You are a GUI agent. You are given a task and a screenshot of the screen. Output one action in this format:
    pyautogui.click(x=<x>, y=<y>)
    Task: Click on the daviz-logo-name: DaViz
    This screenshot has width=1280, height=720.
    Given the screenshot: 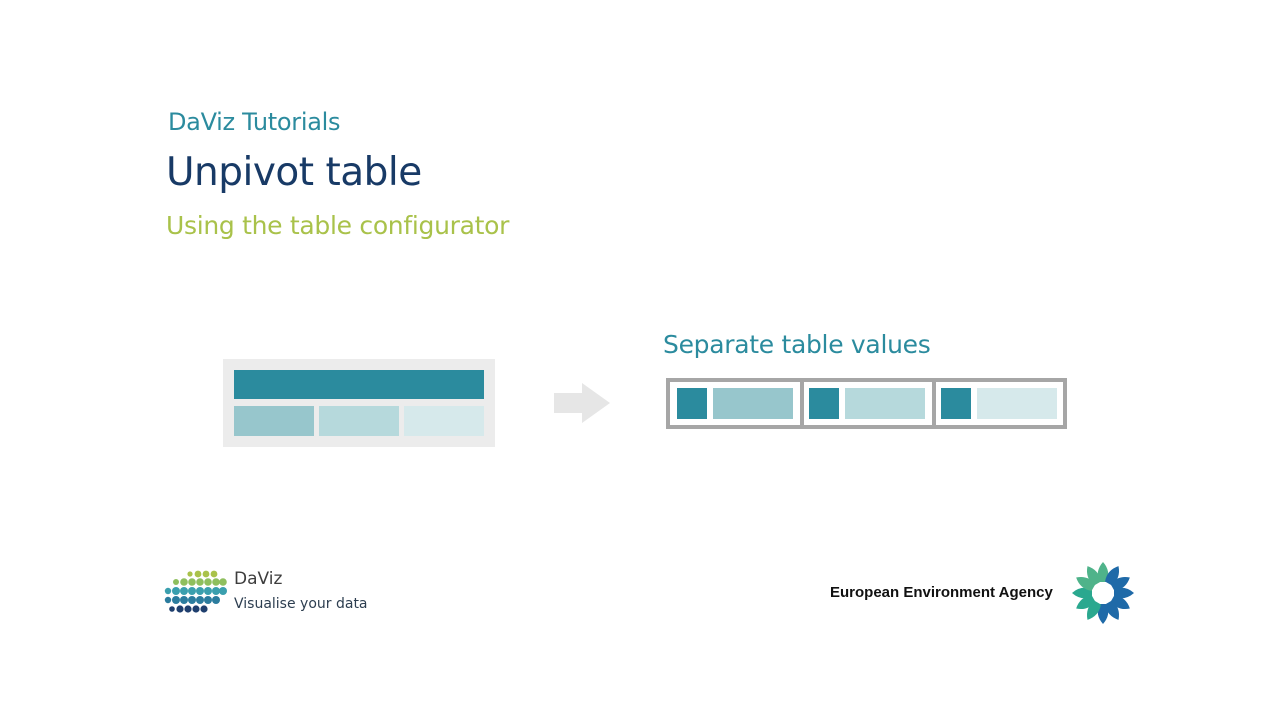 What is the action you would take?
    pyautogui.click(x=258, y=579)
    